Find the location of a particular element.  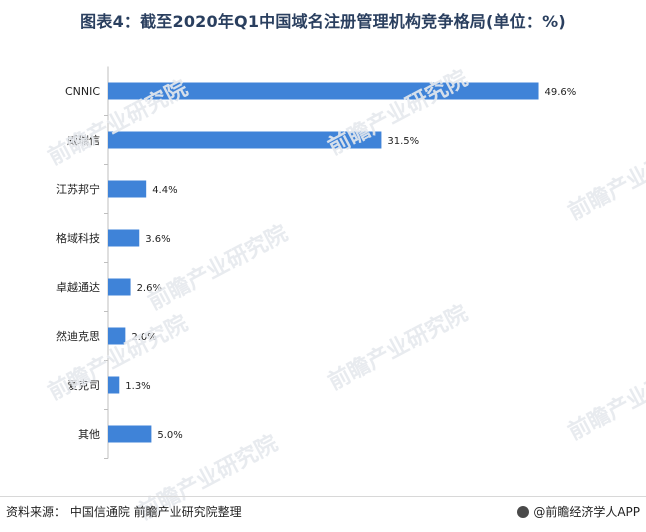

source-note: 资料来源： 中国信通院 前瞻产业研究院整理 is located at coordinates (124, 512).